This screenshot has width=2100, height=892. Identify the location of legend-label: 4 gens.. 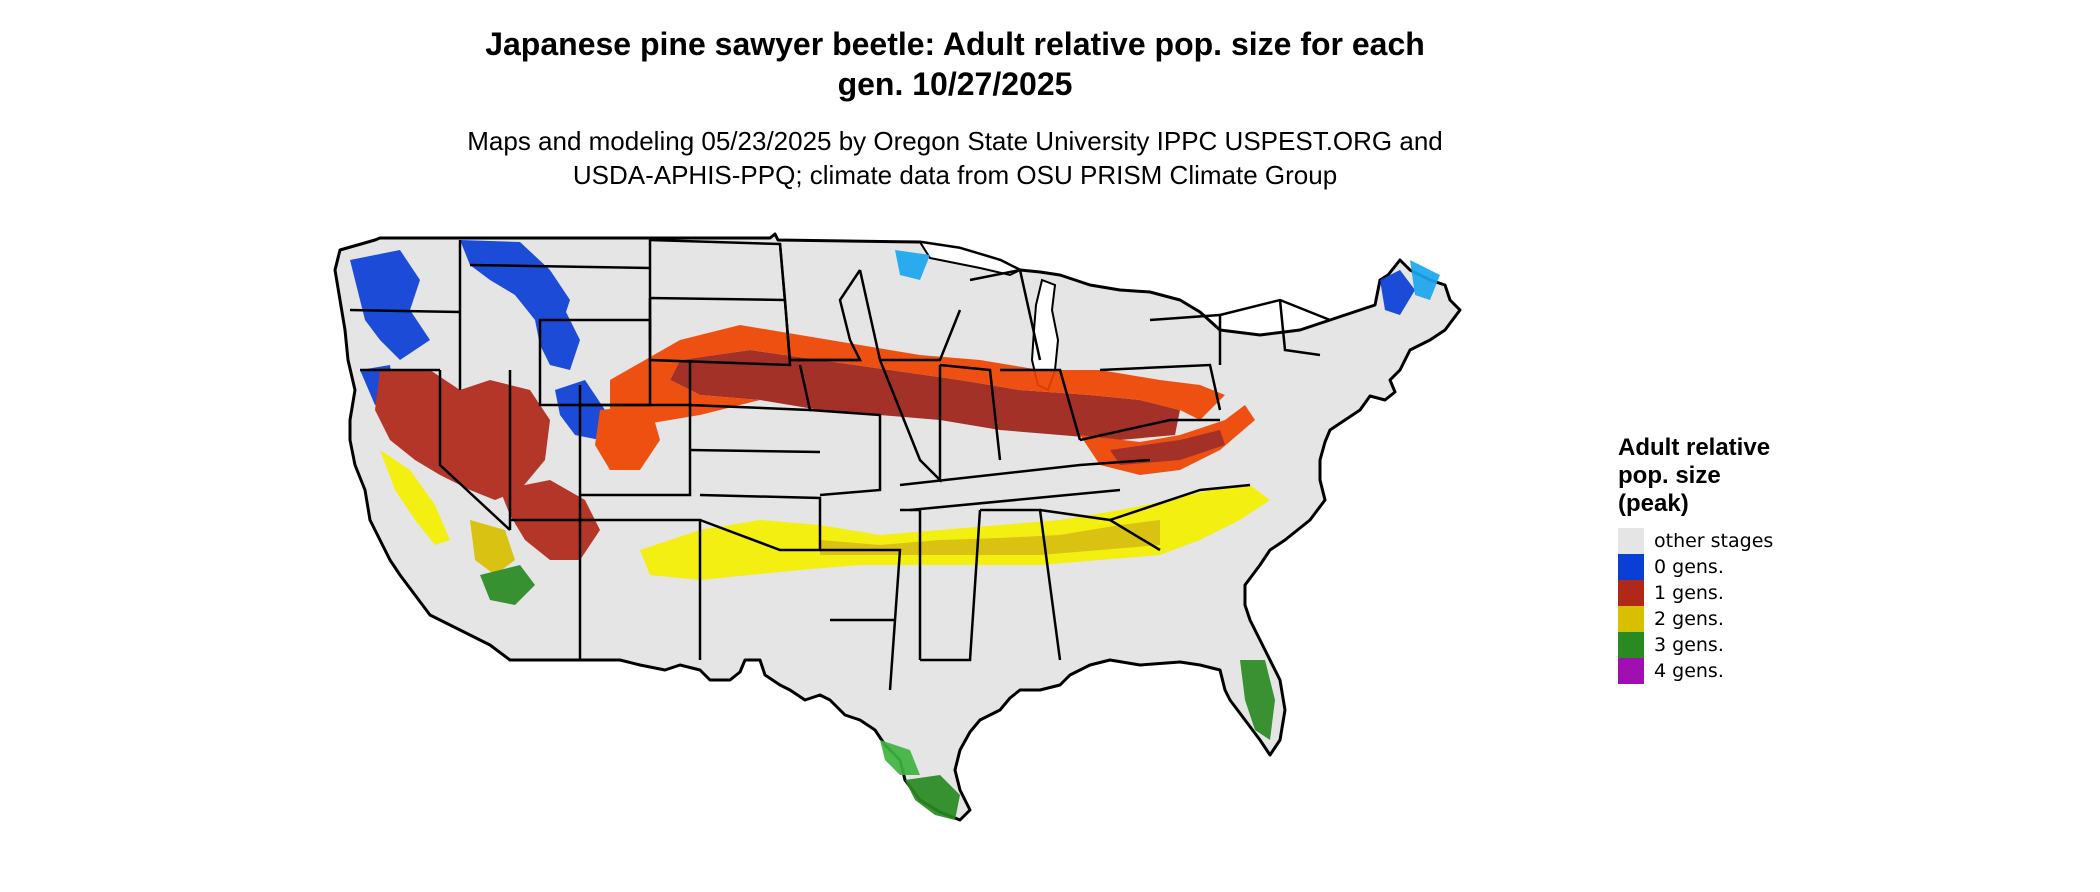
(1689, 671).